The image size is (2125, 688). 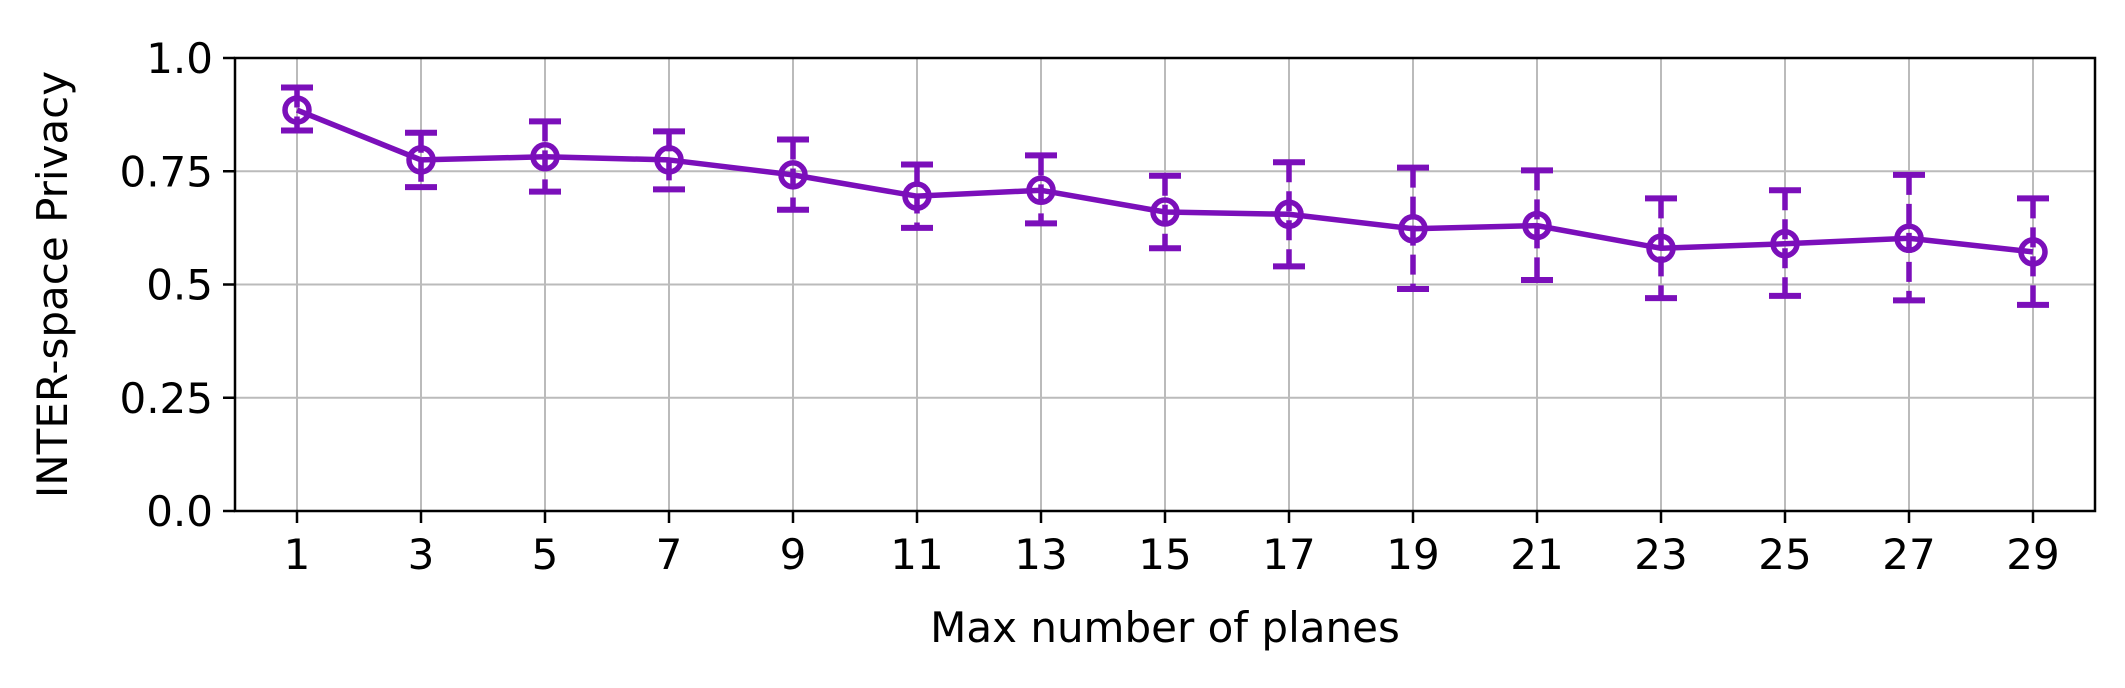 I want to click on x-tick-label: 29, so click(x=2032, y=554).